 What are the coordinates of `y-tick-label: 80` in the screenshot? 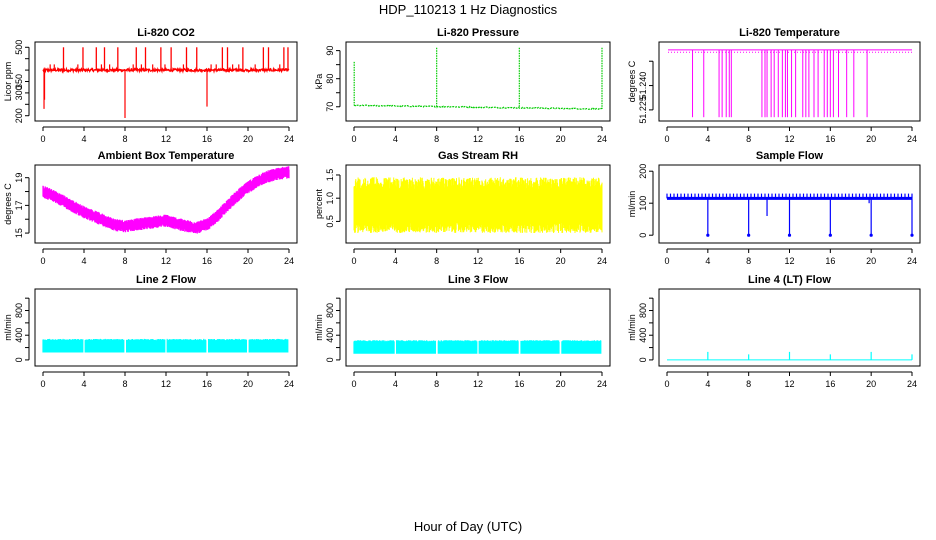 It's located at (330, 79).